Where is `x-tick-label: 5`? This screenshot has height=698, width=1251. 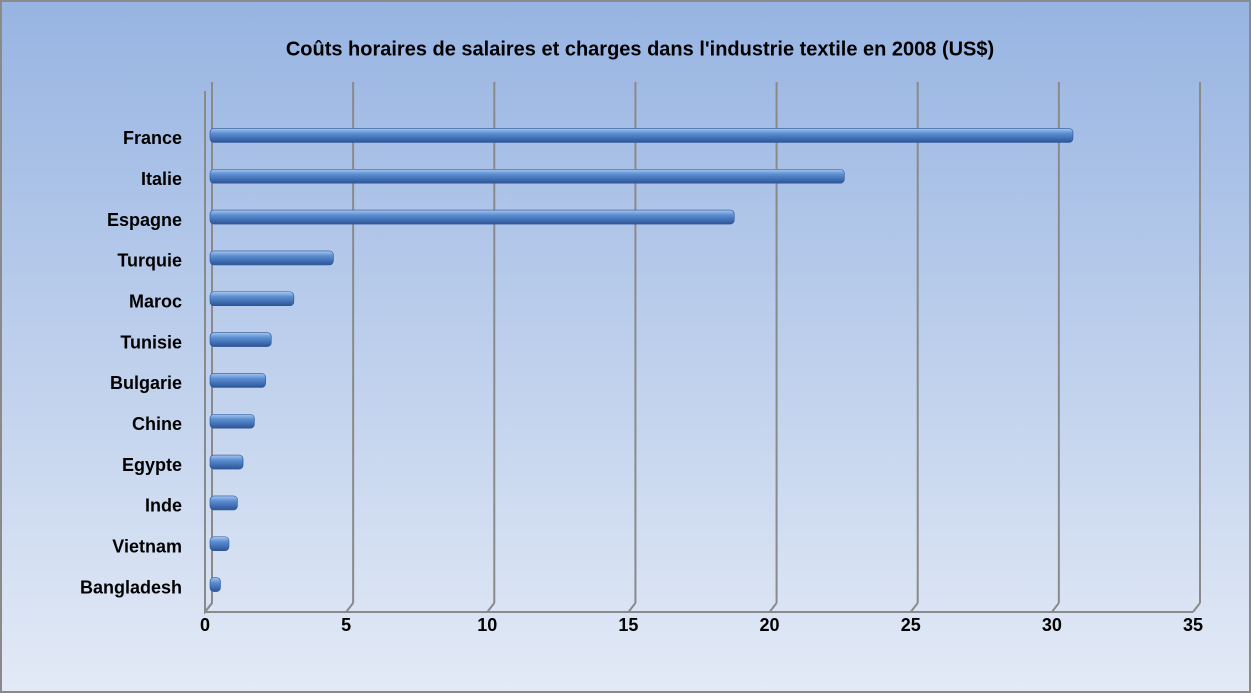
x-tick-label: 5 is located at coordinates (346, 625).